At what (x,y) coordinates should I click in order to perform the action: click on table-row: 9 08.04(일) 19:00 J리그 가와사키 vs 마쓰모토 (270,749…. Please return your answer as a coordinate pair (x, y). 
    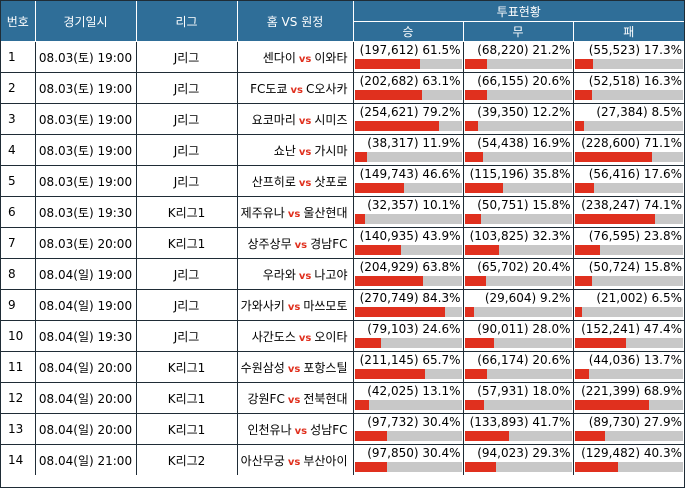
    Looking at the image, I should click on (342, 305).